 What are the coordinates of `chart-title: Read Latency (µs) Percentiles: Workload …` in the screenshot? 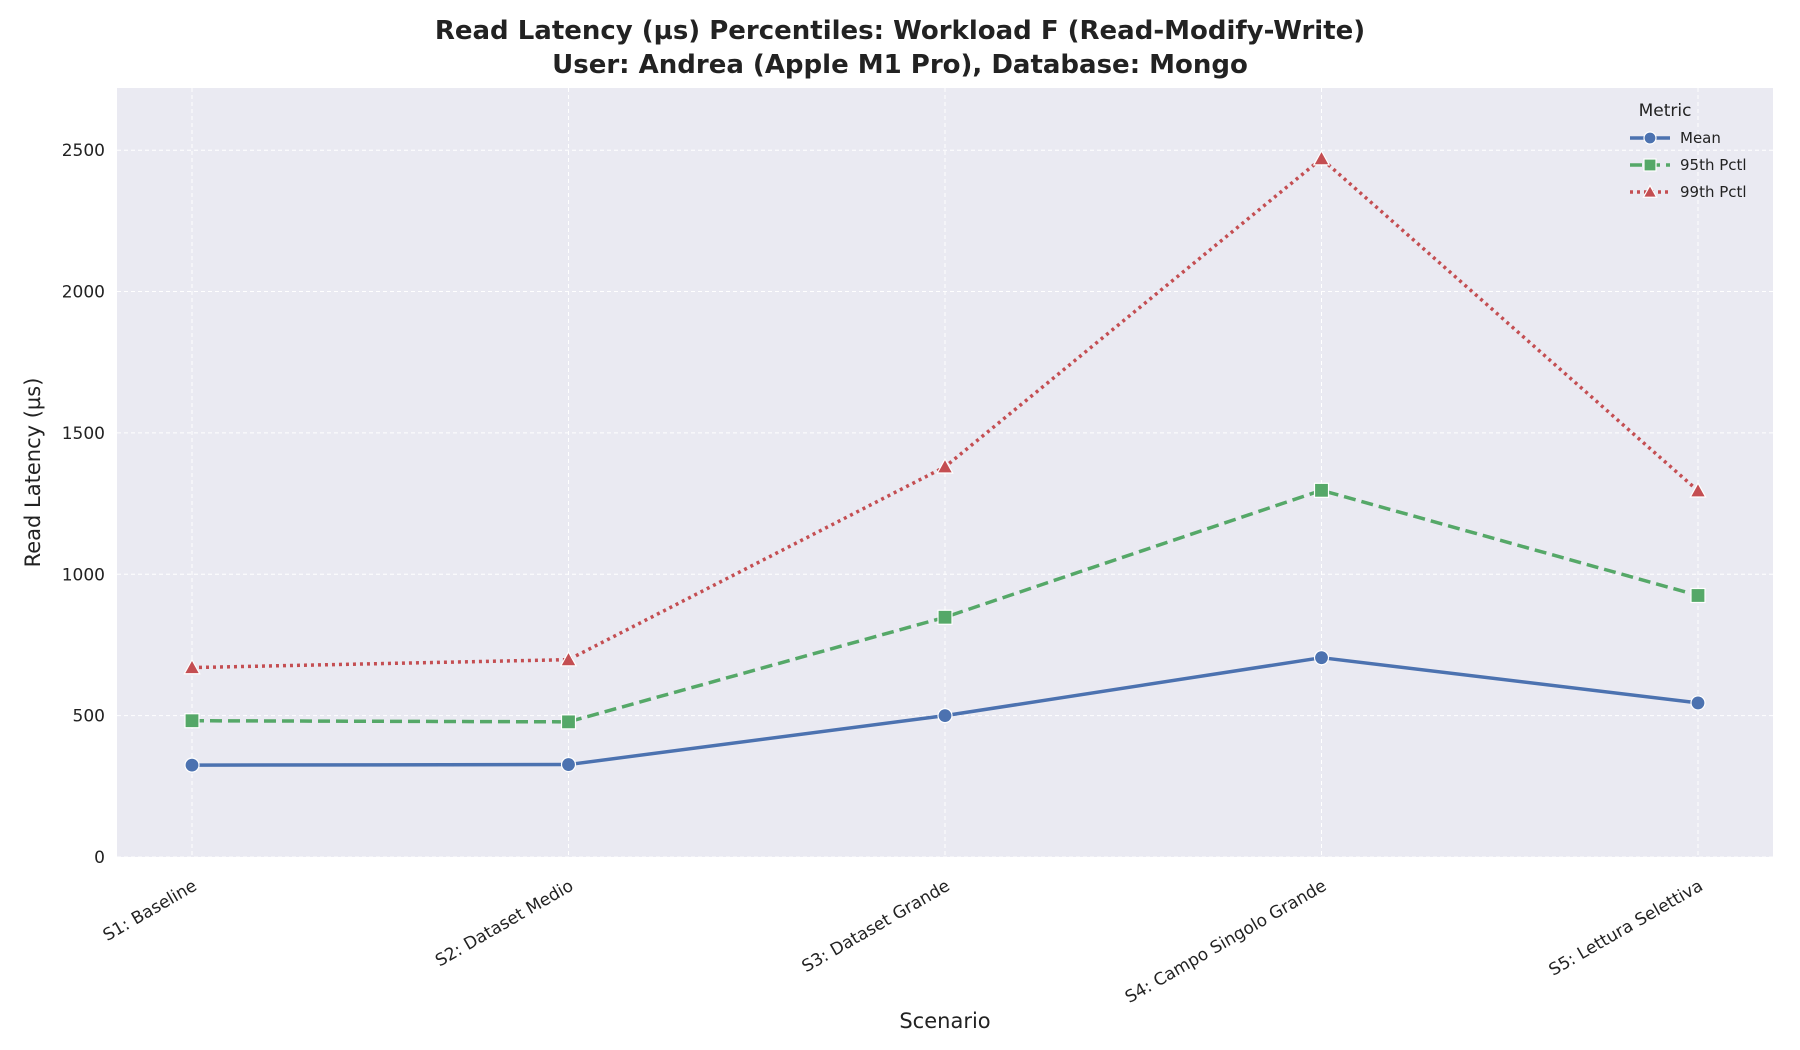 It's located at (900, 48).